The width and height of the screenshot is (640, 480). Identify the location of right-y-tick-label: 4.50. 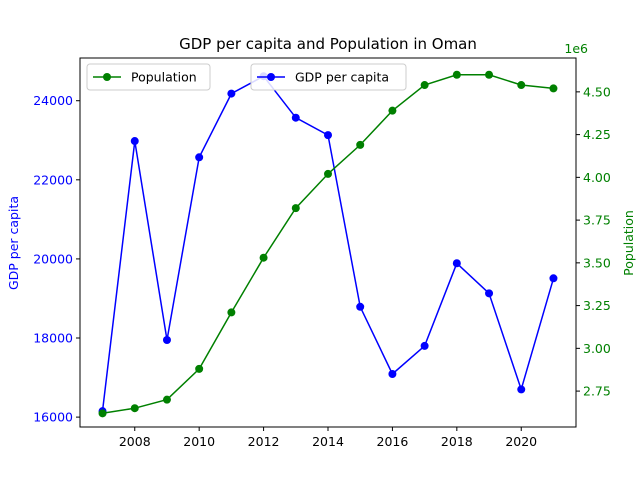
(597, 91).